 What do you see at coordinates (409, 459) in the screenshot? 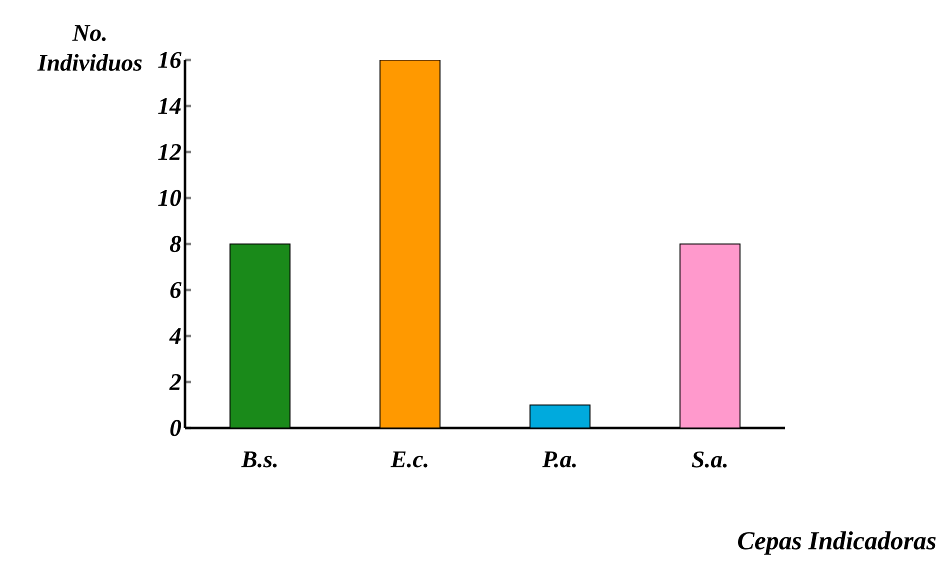
I see `x-tick-label: E.c.` at bounding box center [409, 459].